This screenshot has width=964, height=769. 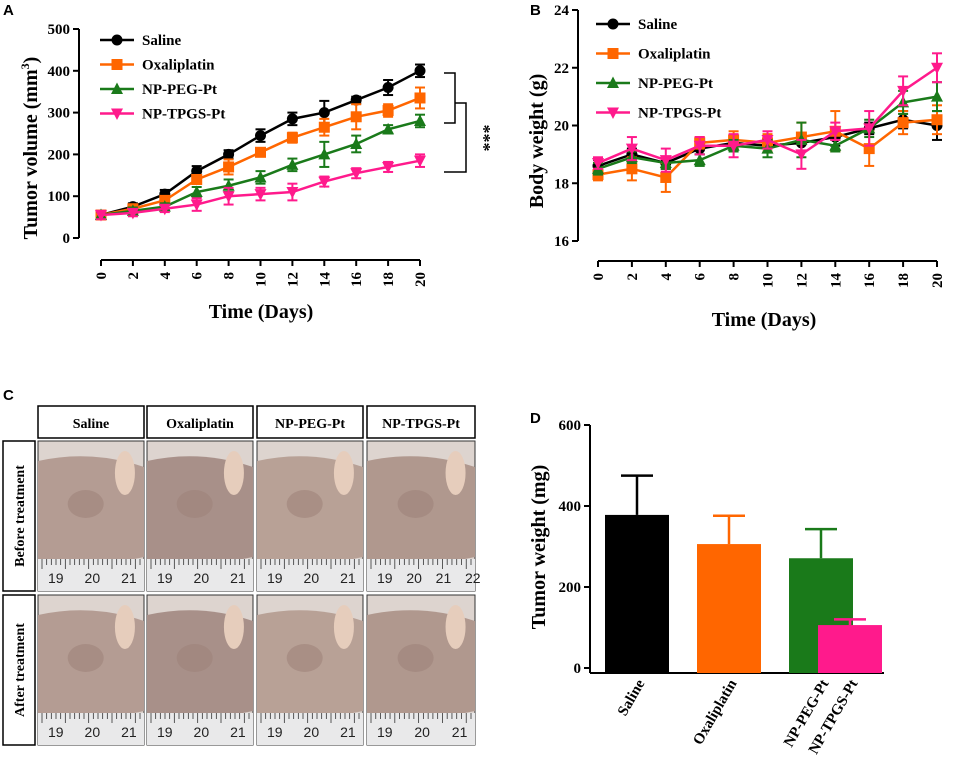 What do you see at coordinates (767, 128) in the screenshot?
I see `series-np-peg-pt` at bounding box center [767, 128].